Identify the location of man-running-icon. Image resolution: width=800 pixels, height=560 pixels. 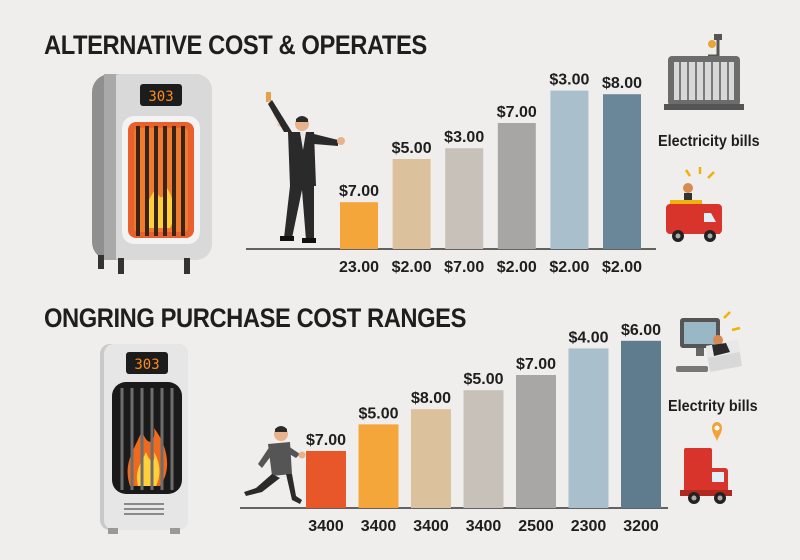
(275, 465).